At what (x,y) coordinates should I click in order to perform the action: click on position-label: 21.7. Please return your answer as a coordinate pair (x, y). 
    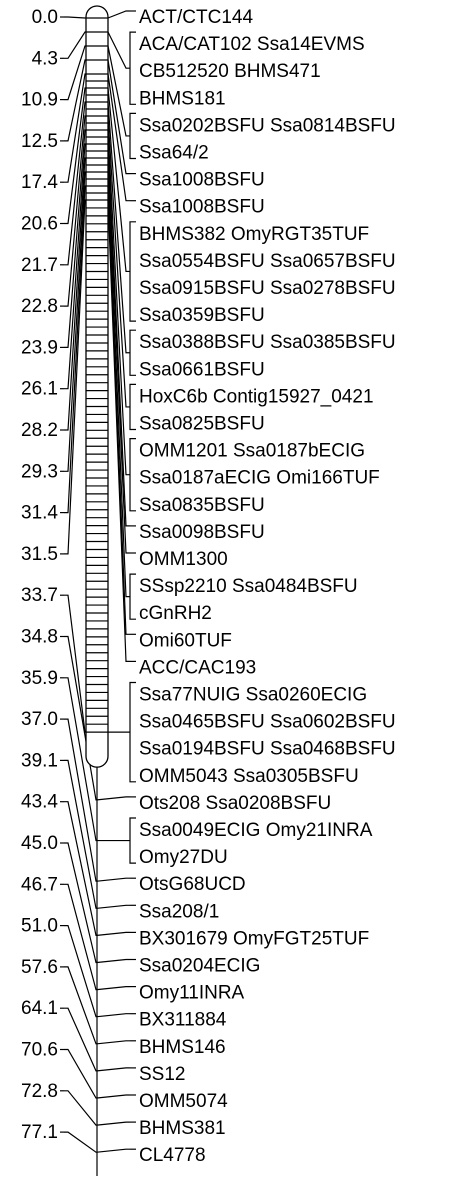
    Looking at the image, I should click on (39, 265).